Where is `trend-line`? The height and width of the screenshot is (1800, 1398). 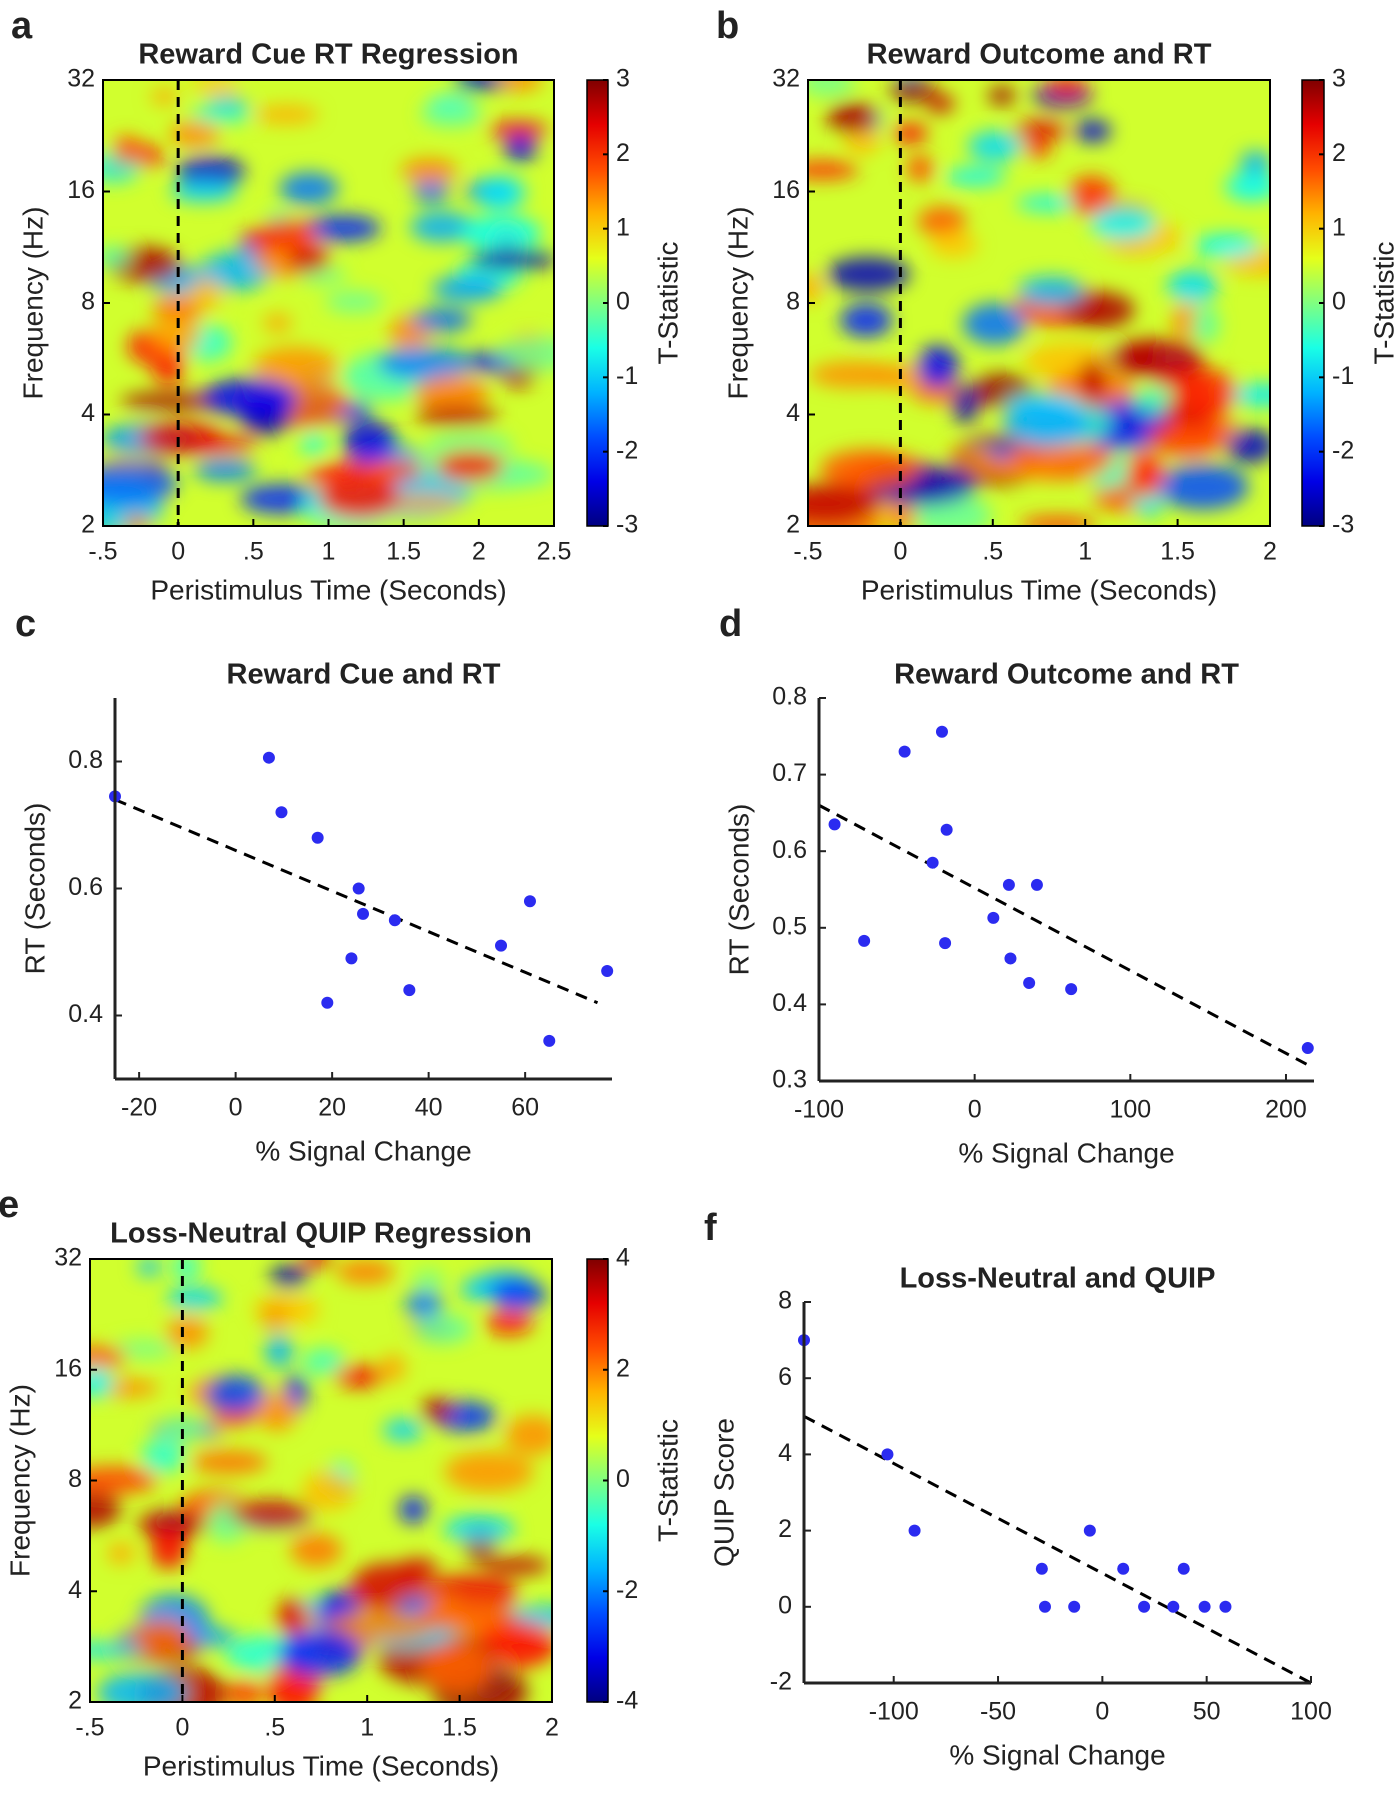 trend-line is located at coordinates (356, 901).